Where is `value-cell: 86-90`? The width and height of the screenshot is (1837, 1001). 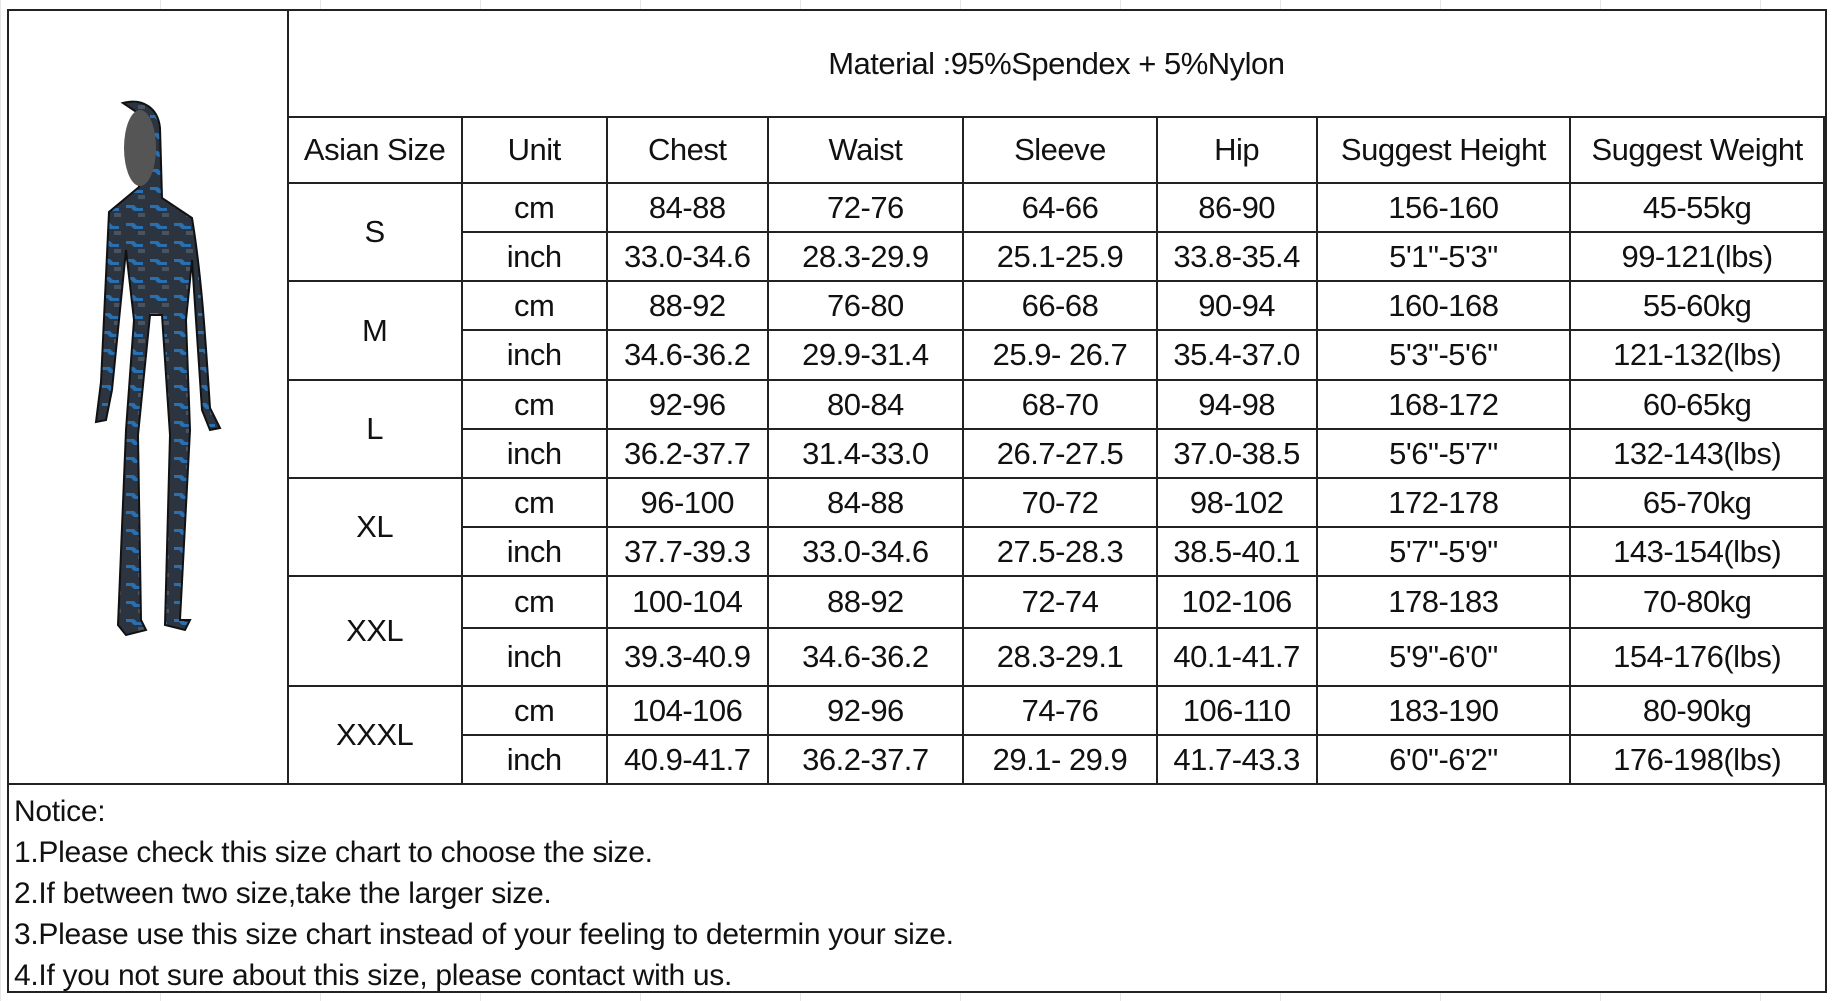 value-cell: 86-90 is located at coordinates (1236, 207).